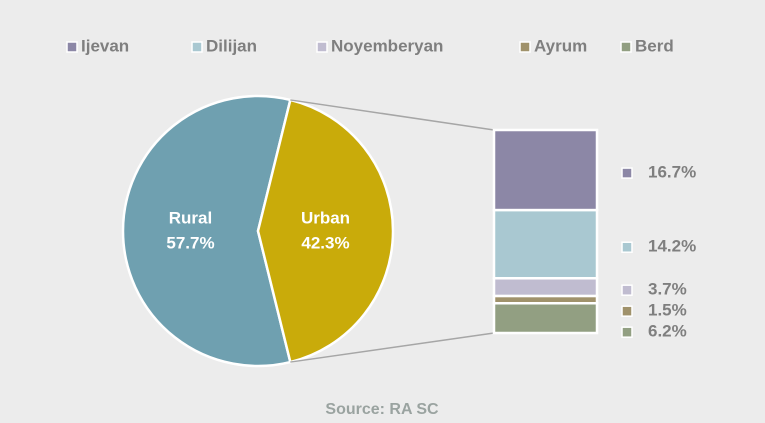 The image size is (765, 423). I want to click on bar-value-label: 6.2%, so click(667, 331).